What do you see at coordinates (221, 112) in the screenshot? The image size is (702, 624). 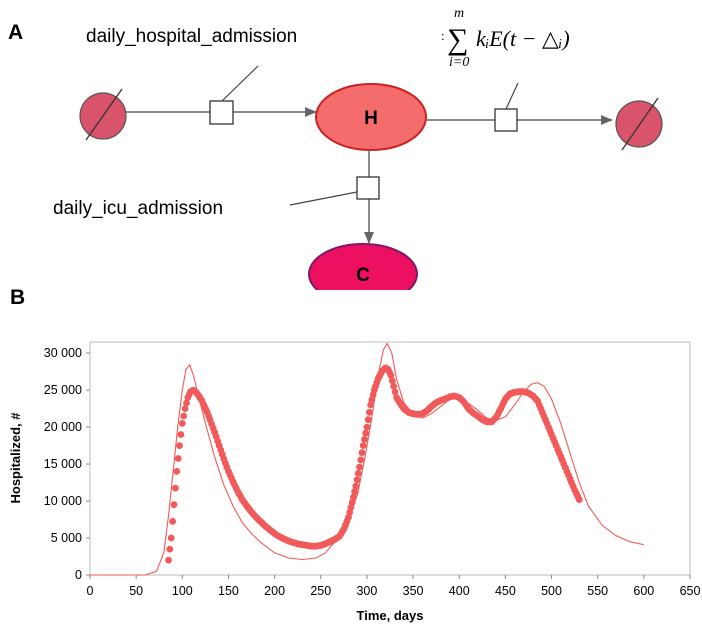 I see `hospital-admission-valve` at bounding box center [221, 112].